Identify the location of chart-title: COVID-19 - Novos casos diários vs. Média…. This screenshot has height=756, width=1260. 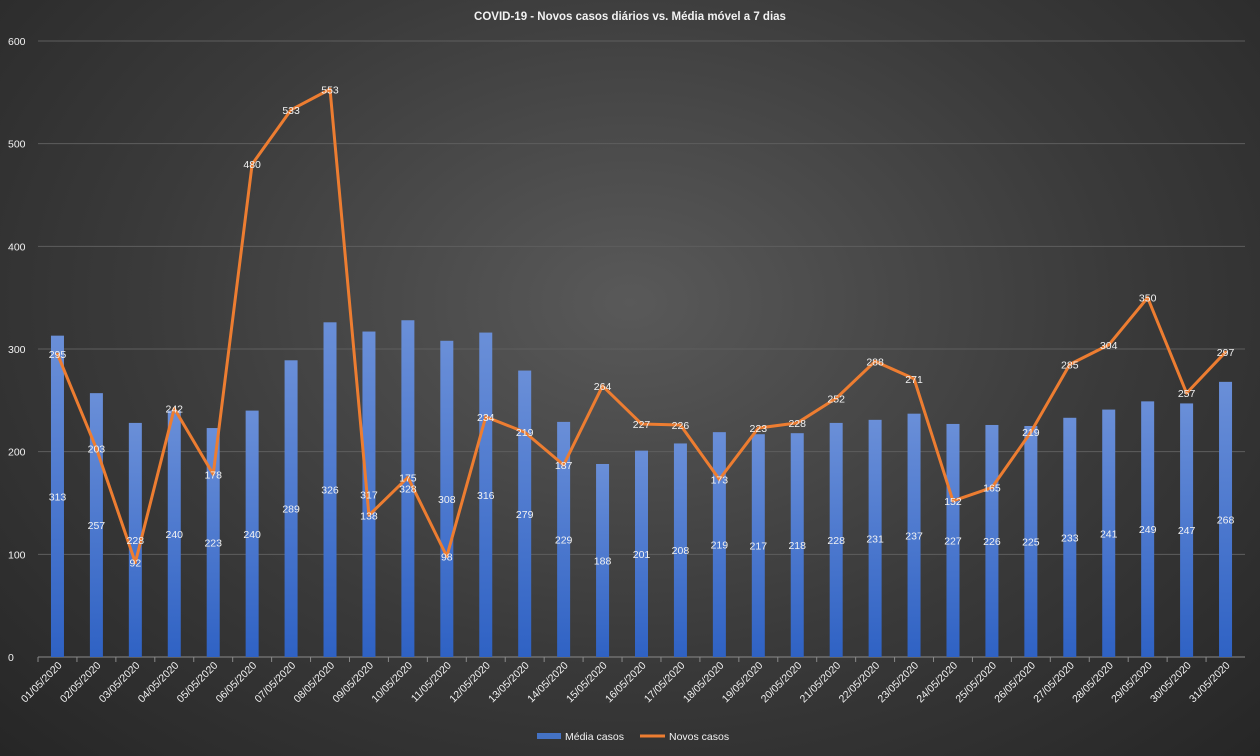
(630, 17).